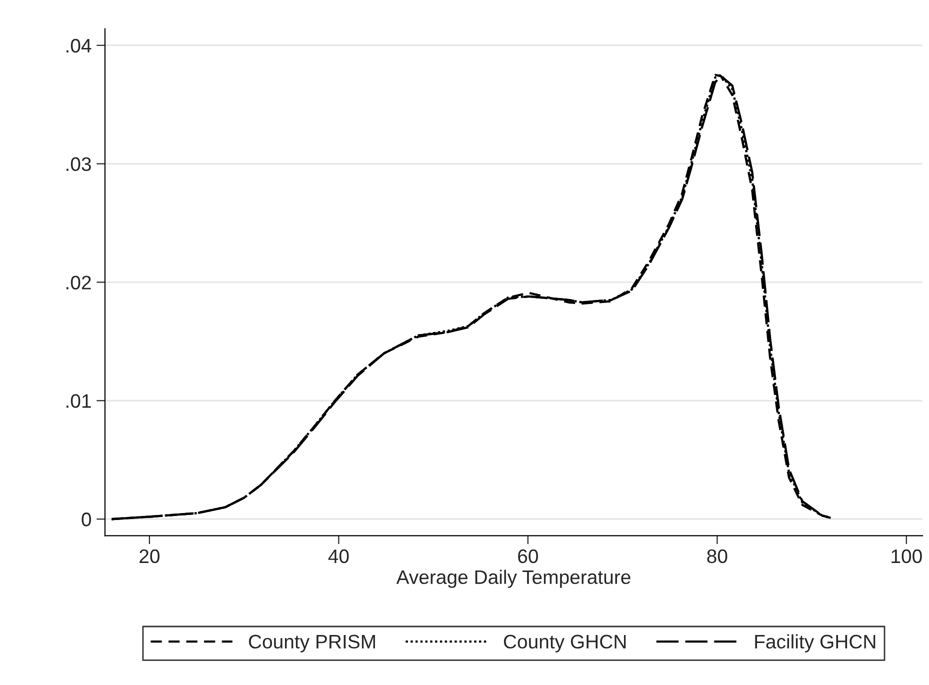 The height and width of the screenshot is (685, 929). I want to click on y-tick-label: .03, so click(78, 164).